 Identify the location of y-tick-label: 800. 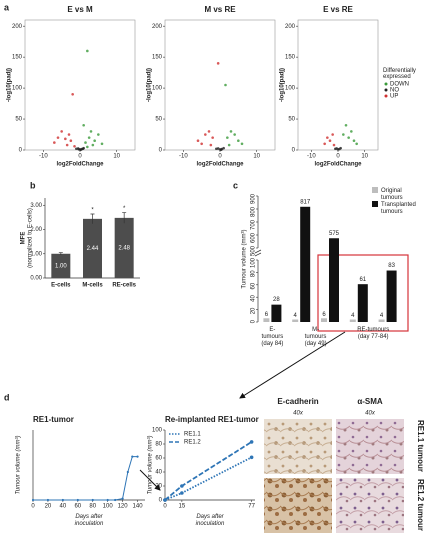
(254, 211).